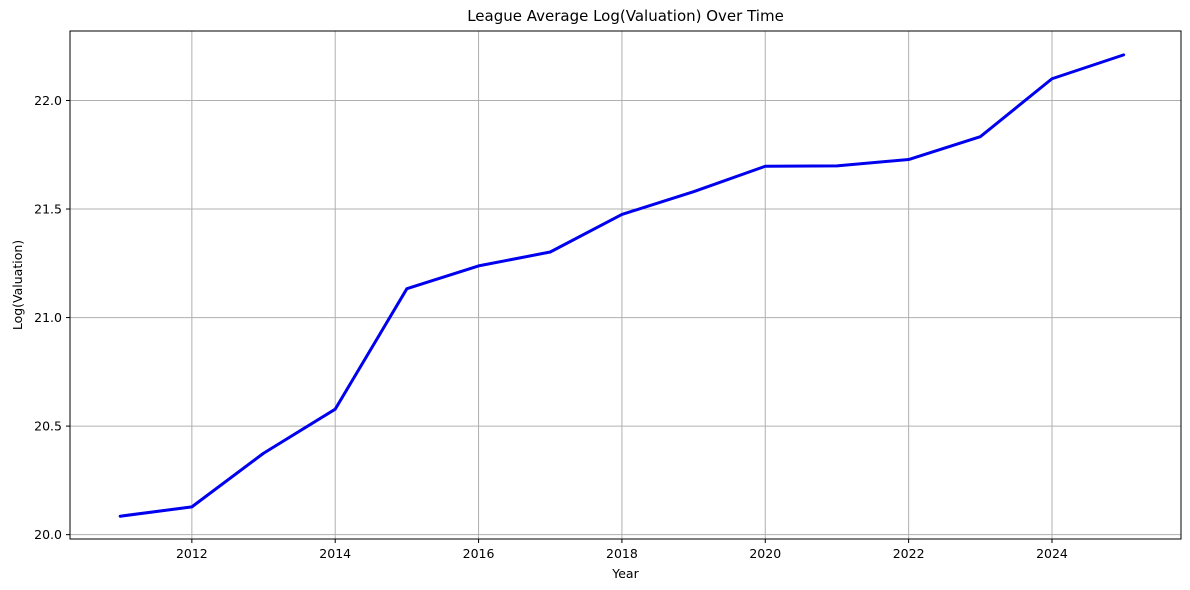 Image resolution: width=1190 pixels, height=590 pixels. Describe the element at coordinates (48, 100) in the screenshot. I see `y-tick-label: 22.0` at that location.